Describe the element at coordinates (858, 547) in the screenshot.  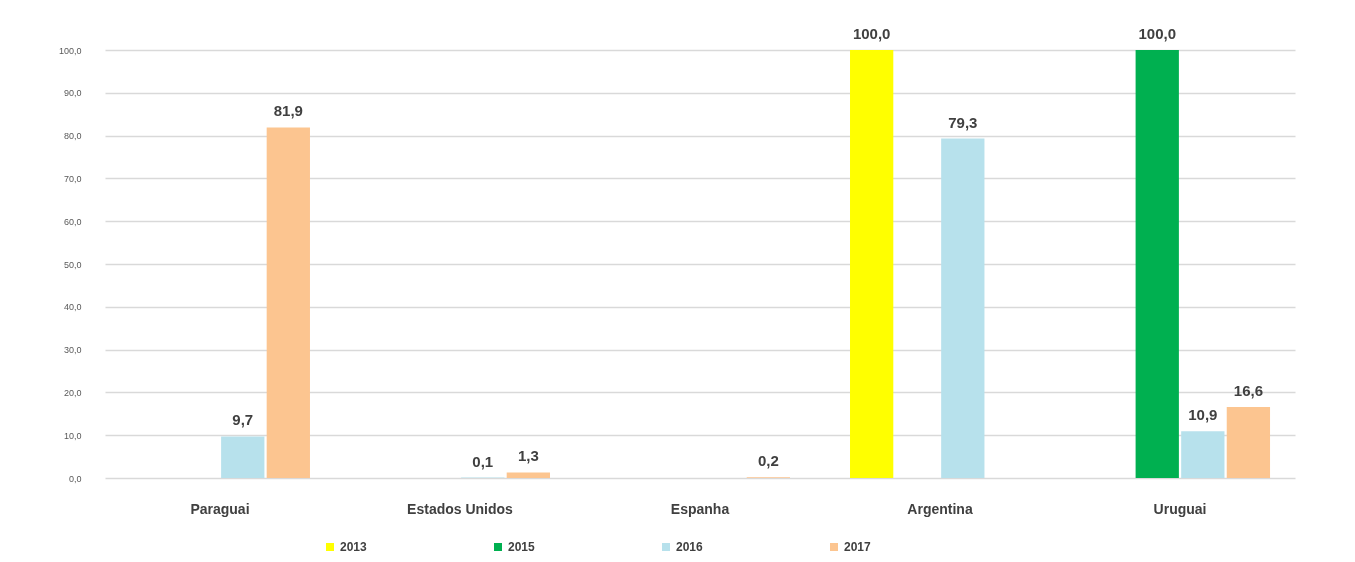
I see `legend-label: 2017` at that location.